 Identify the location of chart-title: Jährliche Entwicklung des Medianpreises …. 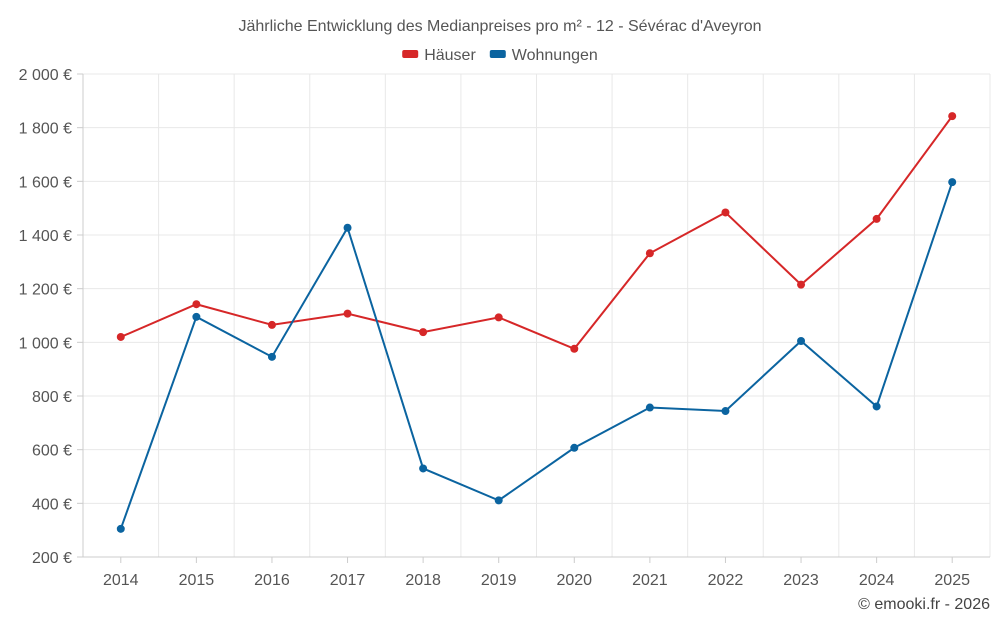
(500, 26).